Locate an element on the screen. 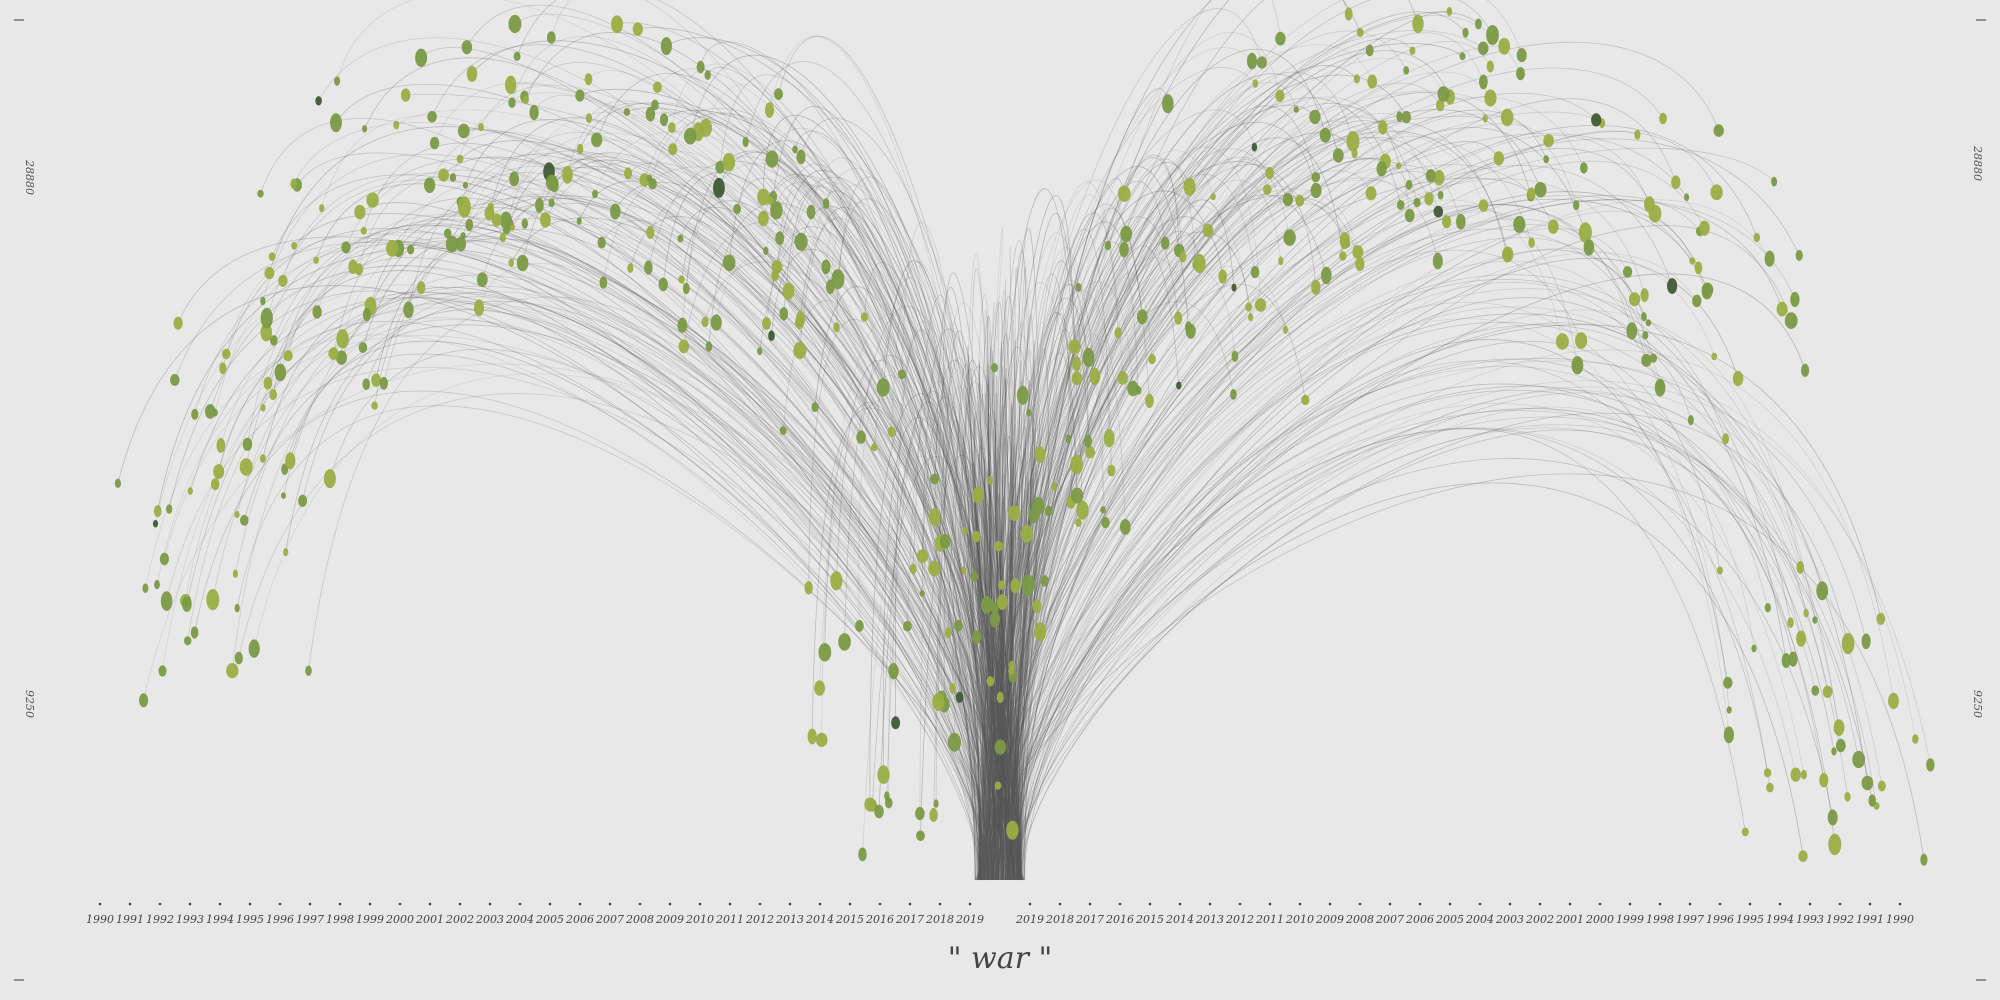 The width and height of the screenshot is (2000, 1000). tick-right-2011: 2011 is located at coordinates (1269, 919).